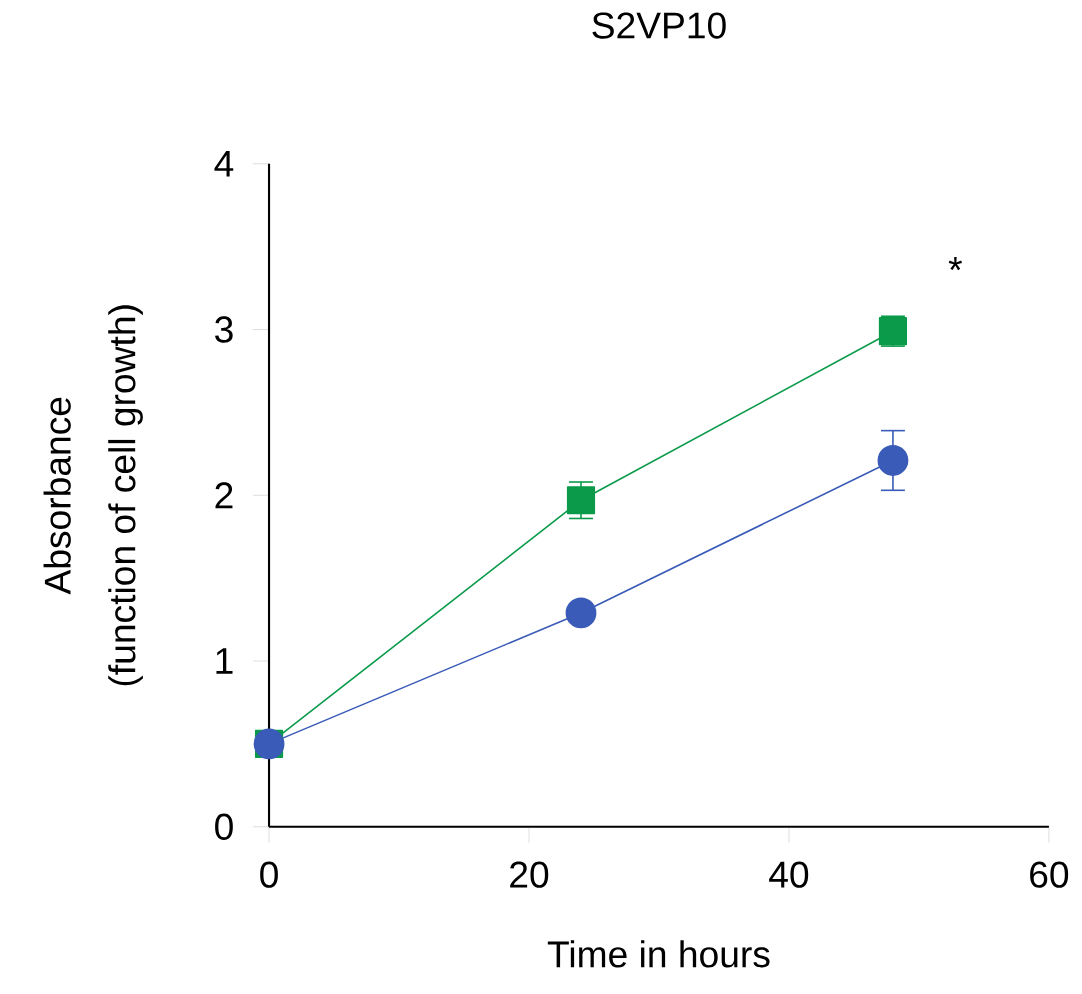  Describe the element at coordinates (955, 264) in the screenshot. I see `annotation: *` at that location.